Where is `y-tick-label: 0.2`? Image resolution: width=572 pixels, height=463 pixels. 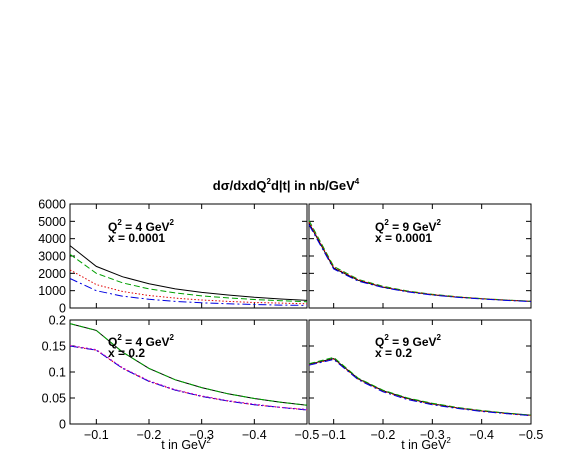 y-tick-label: 0.2 is located at coordinates (57, 321).